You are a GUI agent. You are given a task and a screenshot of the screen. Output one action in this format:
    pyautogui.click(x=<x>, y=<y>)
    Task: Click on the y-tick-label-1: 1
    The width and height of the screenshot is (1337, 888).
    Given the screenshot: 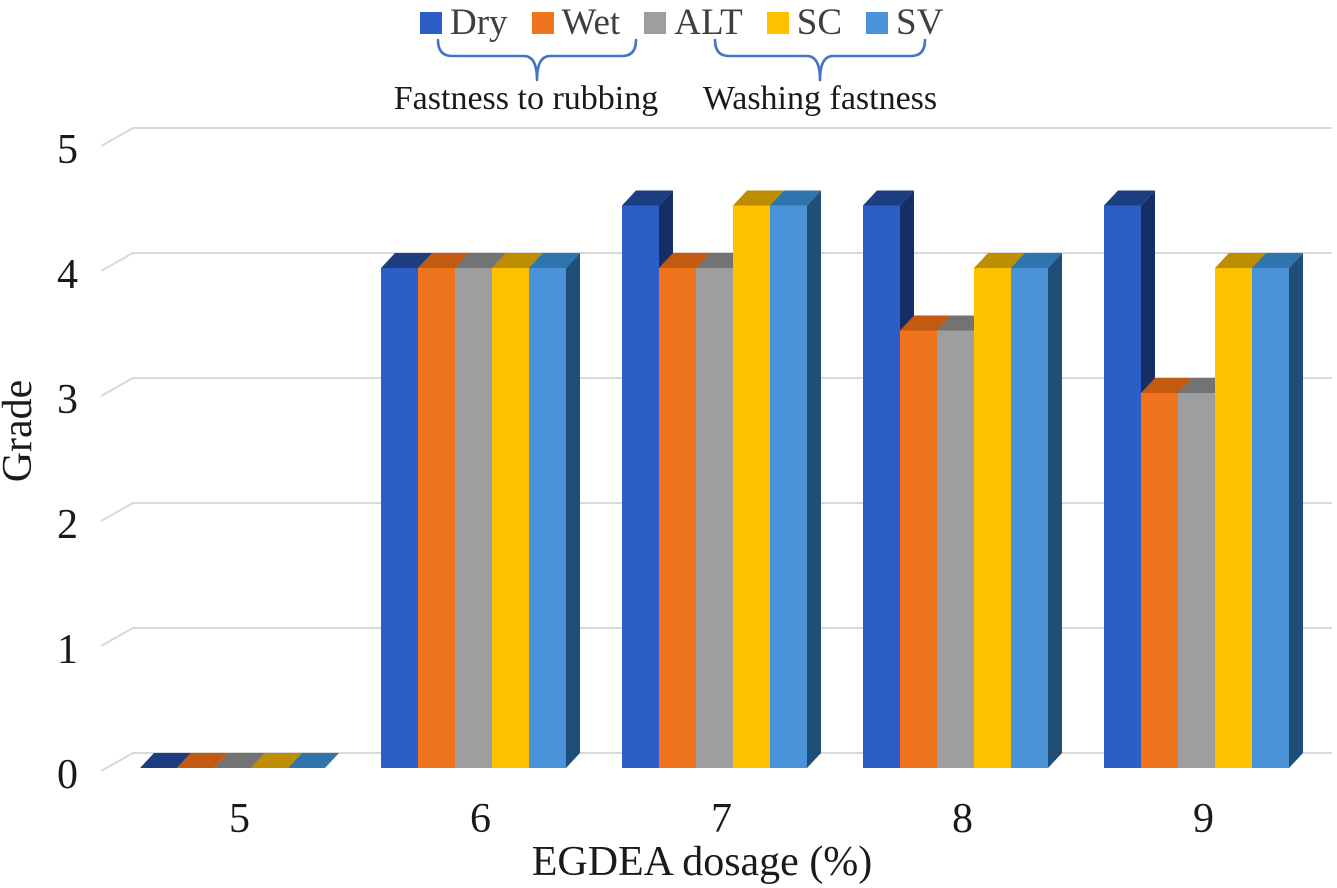 What is the action you would take?
    pyautogui.click(x=67, y=650)
    